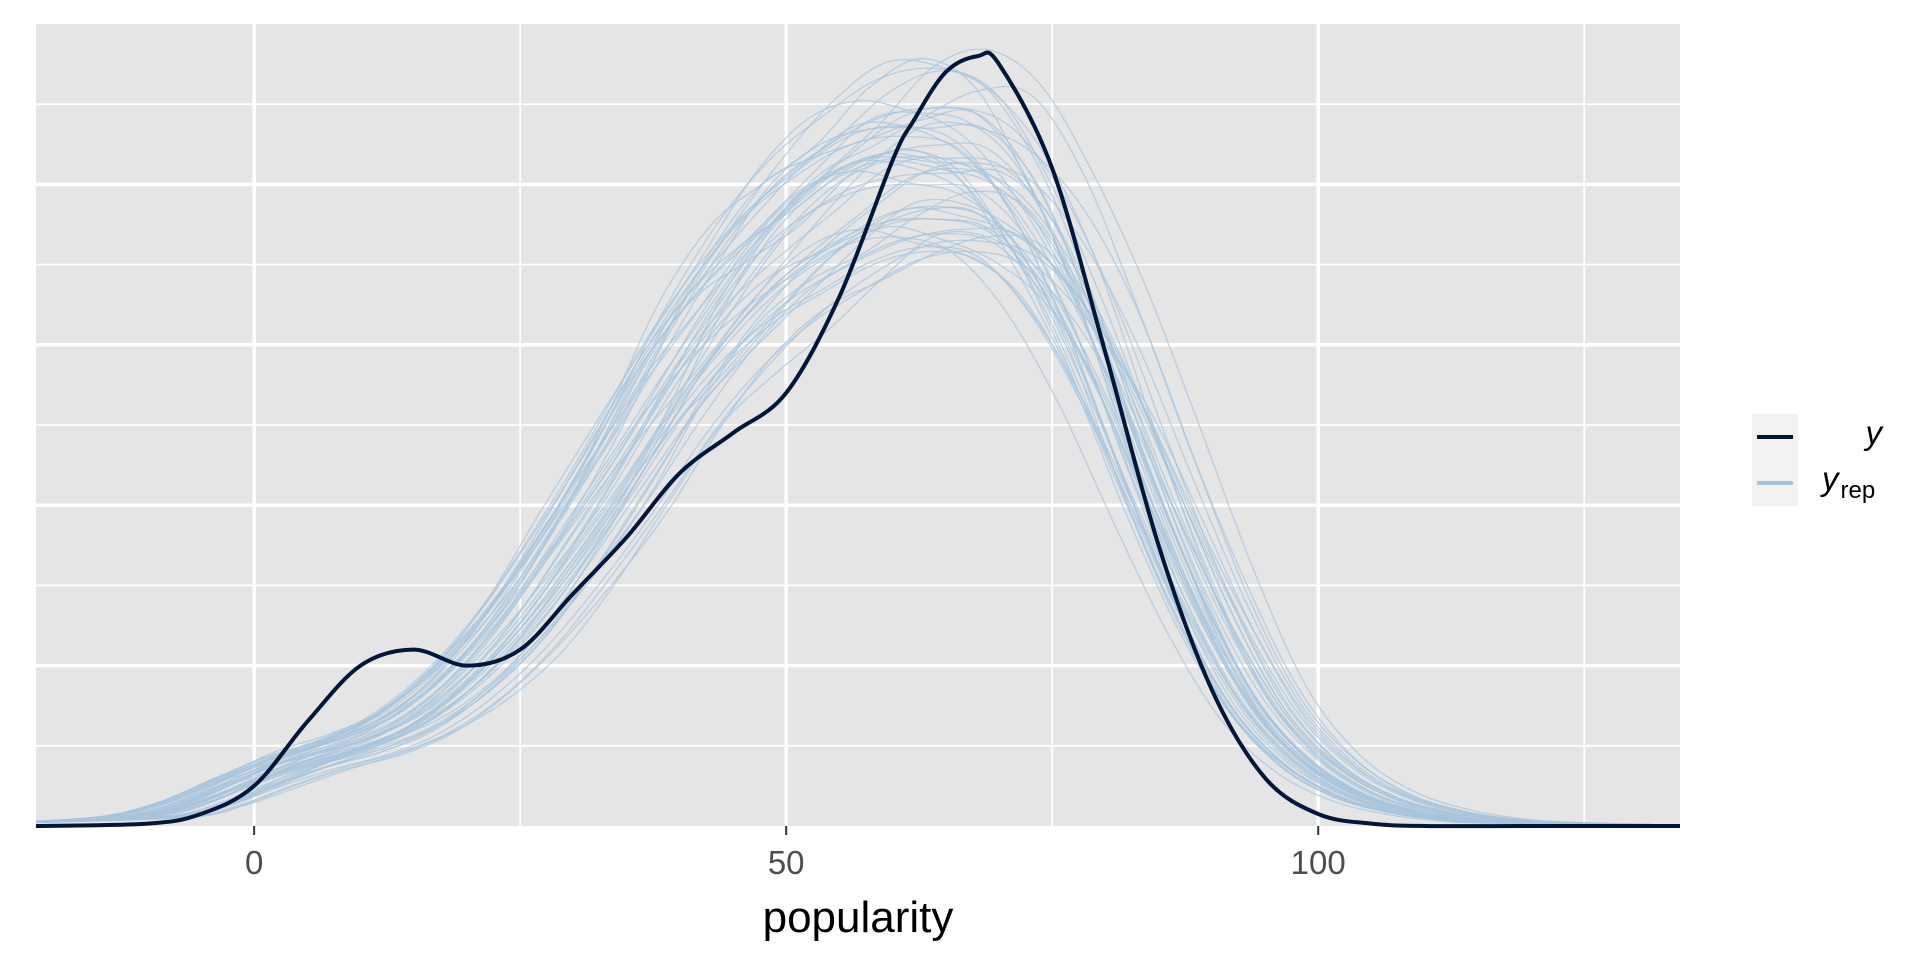 Image resolution: width=1920 pixels, height=960 pixels. What do you see at coordinates (786, 862) in the screenshot?
I see `x-tick-label: 50` at bounding box center [786, 862].